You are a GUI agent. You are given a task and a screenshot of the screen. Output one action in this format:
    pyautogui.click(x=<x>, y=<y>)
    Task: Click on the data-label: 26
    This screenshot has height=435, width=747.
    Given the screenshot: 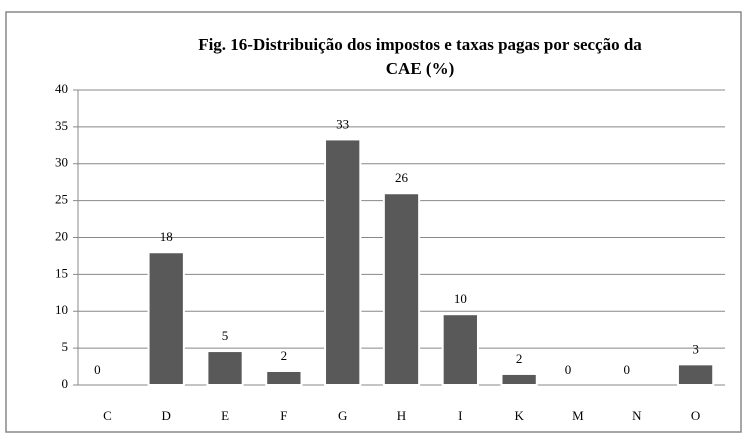 What is the action you would take?
    pyautogui.click(x=402, y=177)
    